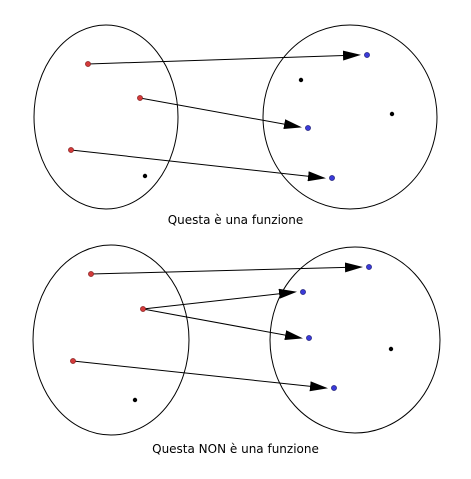 The height and width of the screenshot is (479, 471). What do you see at coordinates (235, 449) in the screenshot?
I see `non-function-caption: Questa NON è una funzione` at bounding box center [235, 449].